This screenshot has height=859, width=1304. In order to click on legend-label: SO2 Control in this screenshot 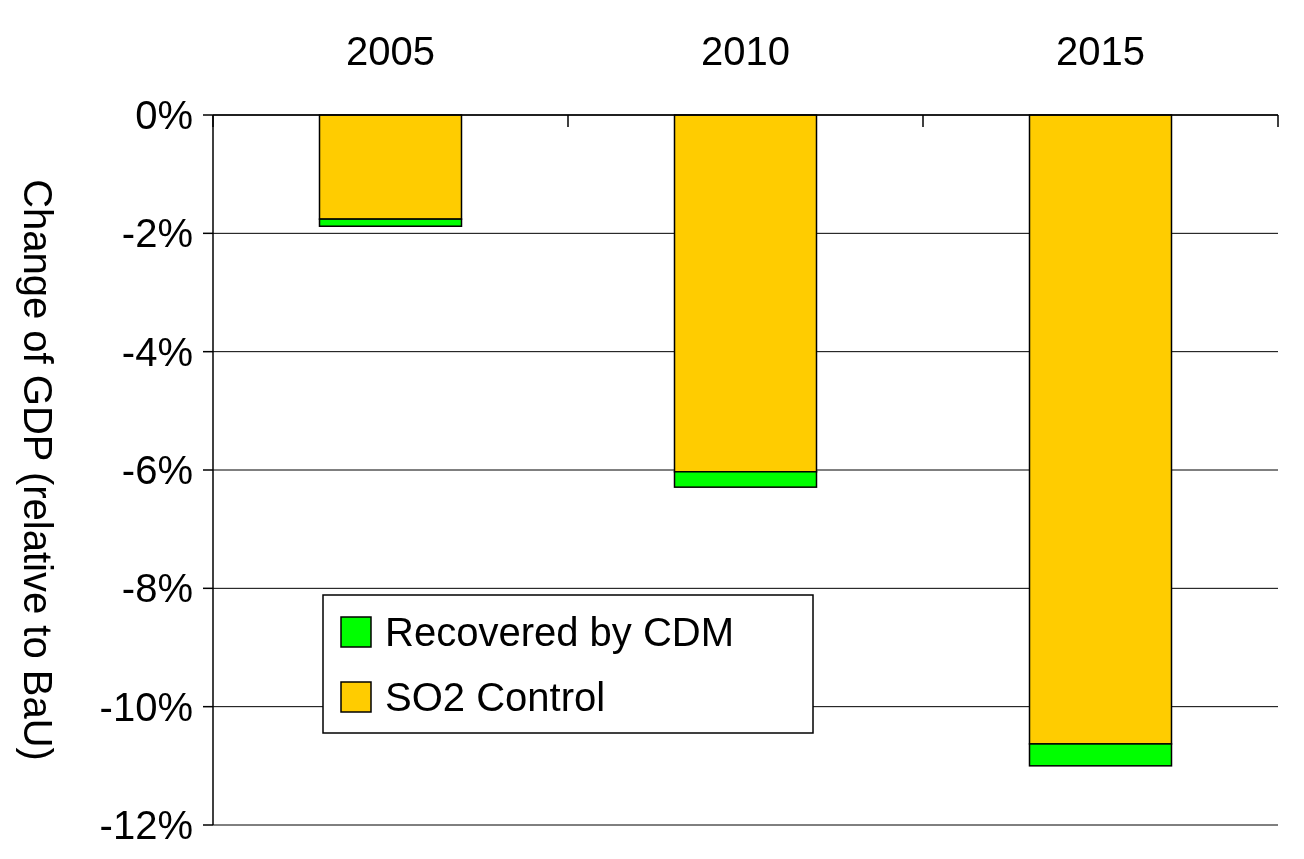, I will do `click(495, 697)`.